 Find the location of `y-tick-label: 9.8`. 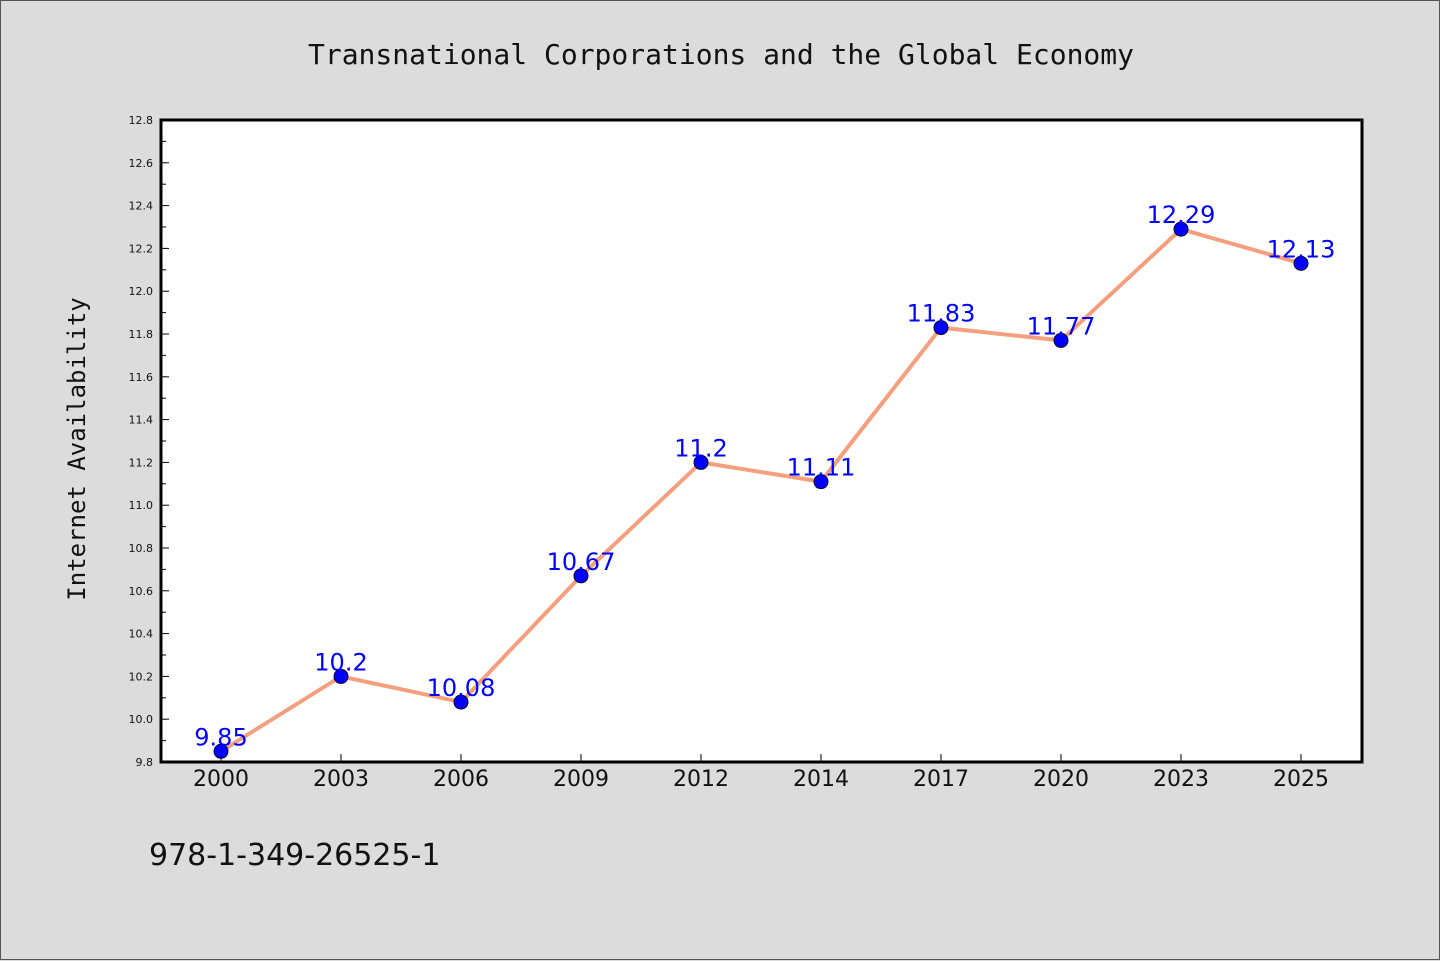

y-tick-label: 9.8 is located at coordinates (145, 762).